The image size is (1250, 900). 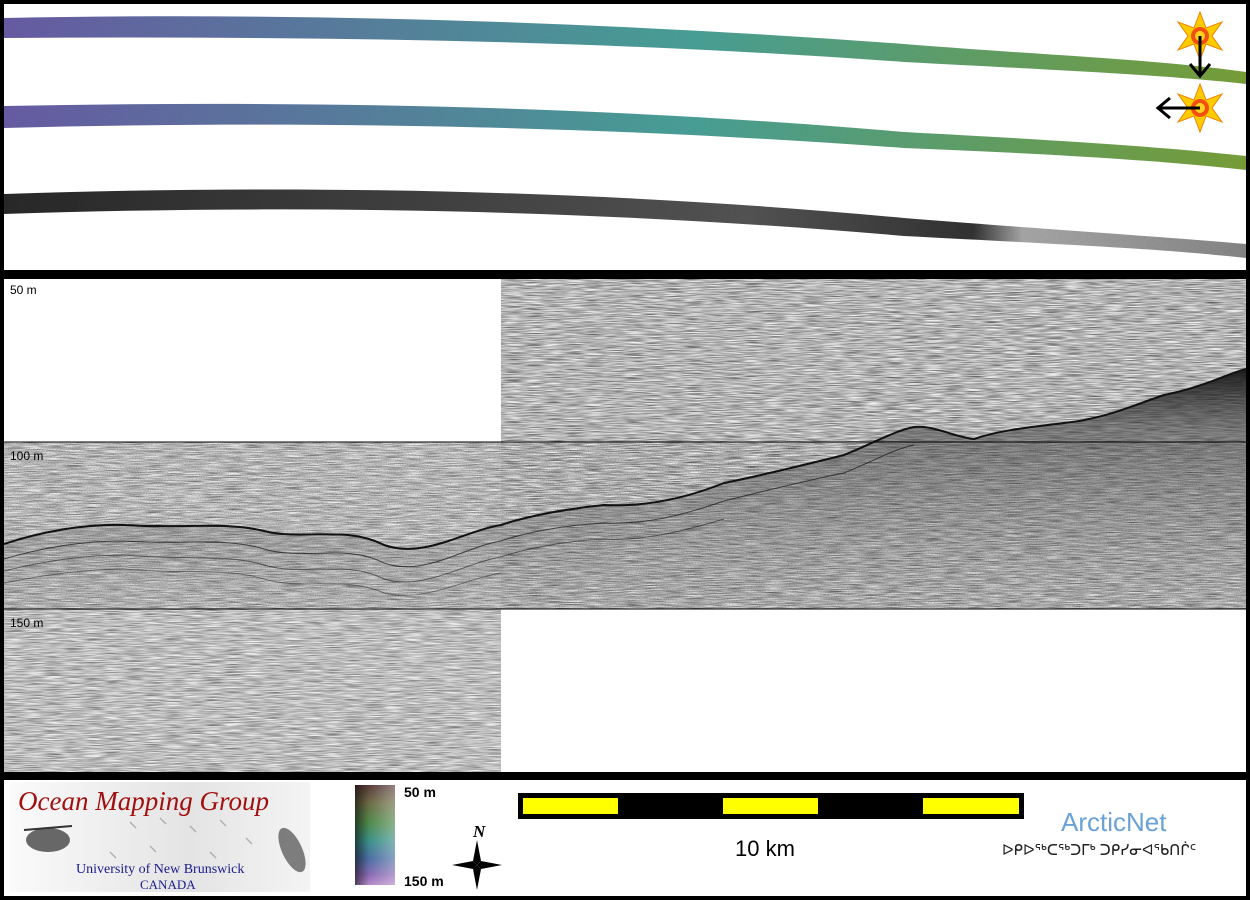 What do you see at coordinates (143, 801) in the screenshot?
I see `logo-title: Ocean Mapping Group` at bounding box center [143, 801].